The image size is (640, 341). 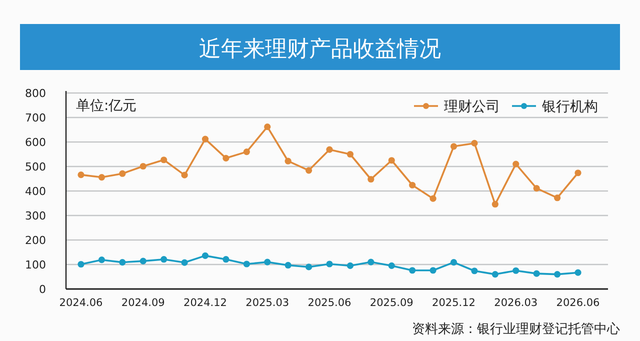 I want to click on legend-label: 理财公司, so click(x=472, y=107).